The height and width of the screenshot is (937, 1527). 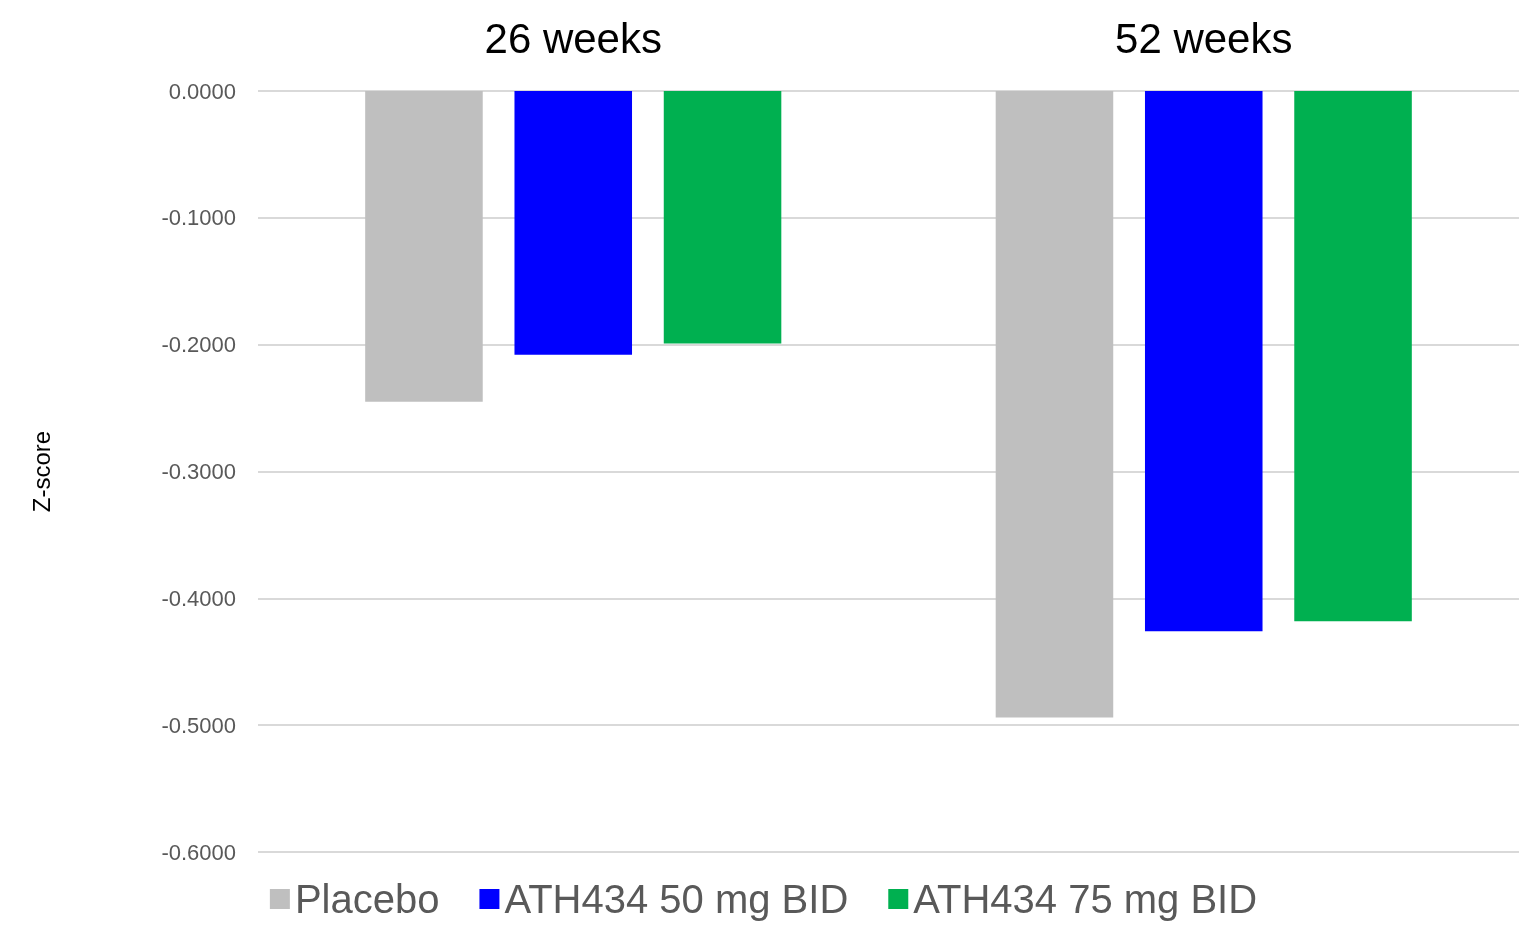 I want to click on y-tick-label: -0.3000, so click(x=198, y=471).